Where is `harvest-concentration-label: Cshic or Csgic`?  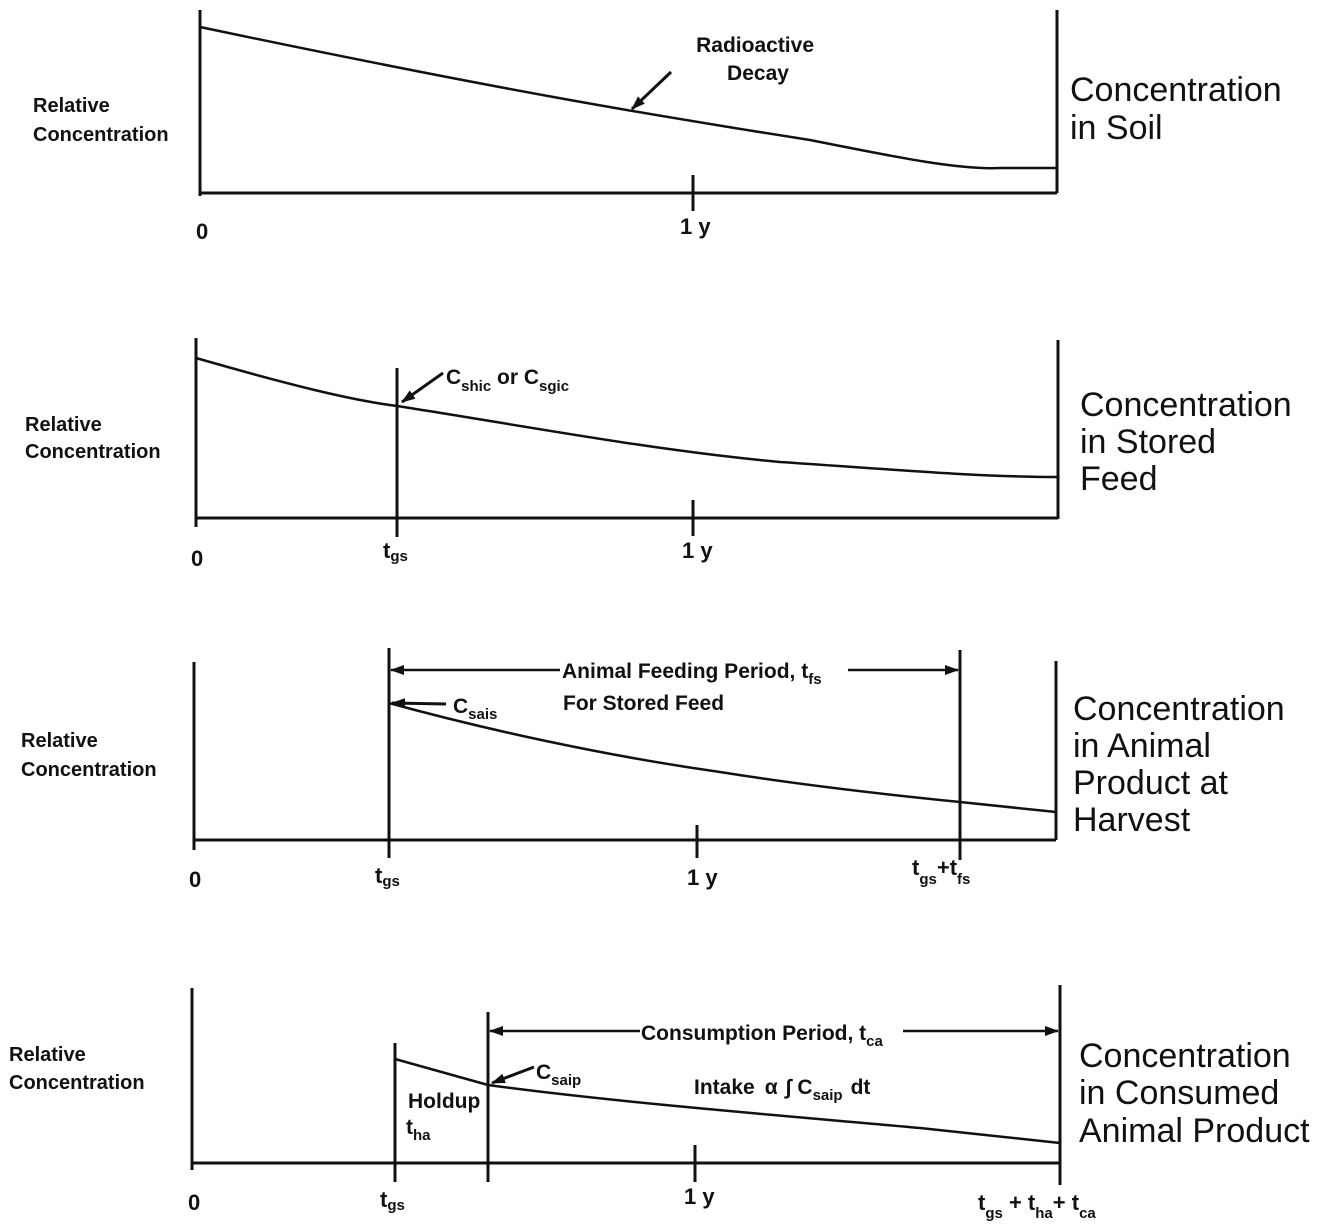
harvest-concentration-label: Cshic or Csgic is located at coordinates (507, 380).